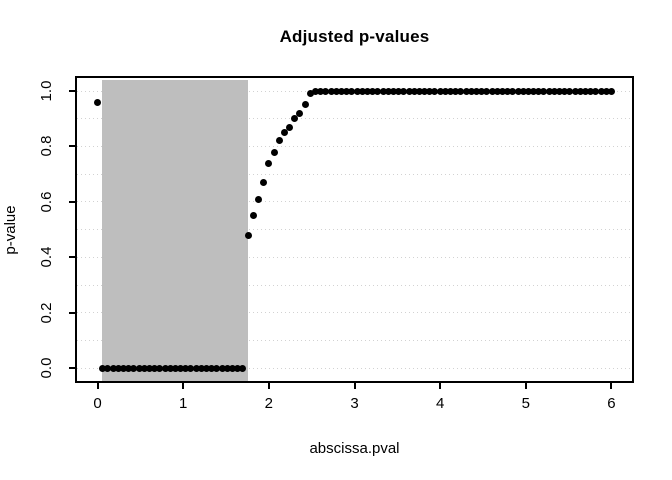 The width and height of the screenshot is (672, 480). Describe the element at coordinates (46, 146) in the screenshot. I see `y-axis-tick-label: 0.8` at that location.